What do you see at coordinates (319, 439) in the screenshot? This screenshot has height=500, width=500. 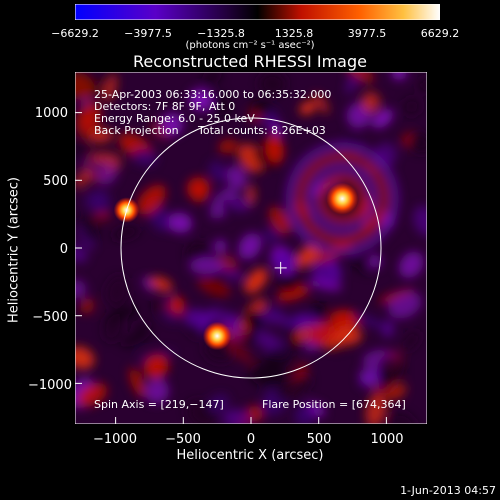 I see `x-tick-label: 500` at bounding box center [319, 439].